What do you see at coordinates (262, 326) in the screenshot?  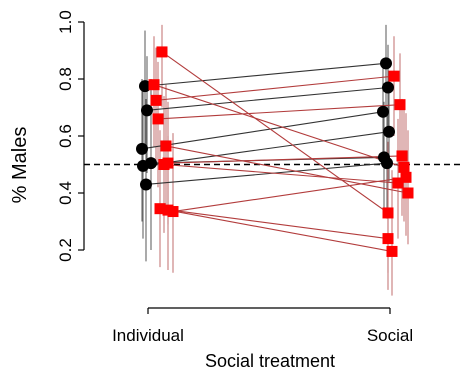 I see `x-ticks: Individual Social` at bounding box center [262, 326].